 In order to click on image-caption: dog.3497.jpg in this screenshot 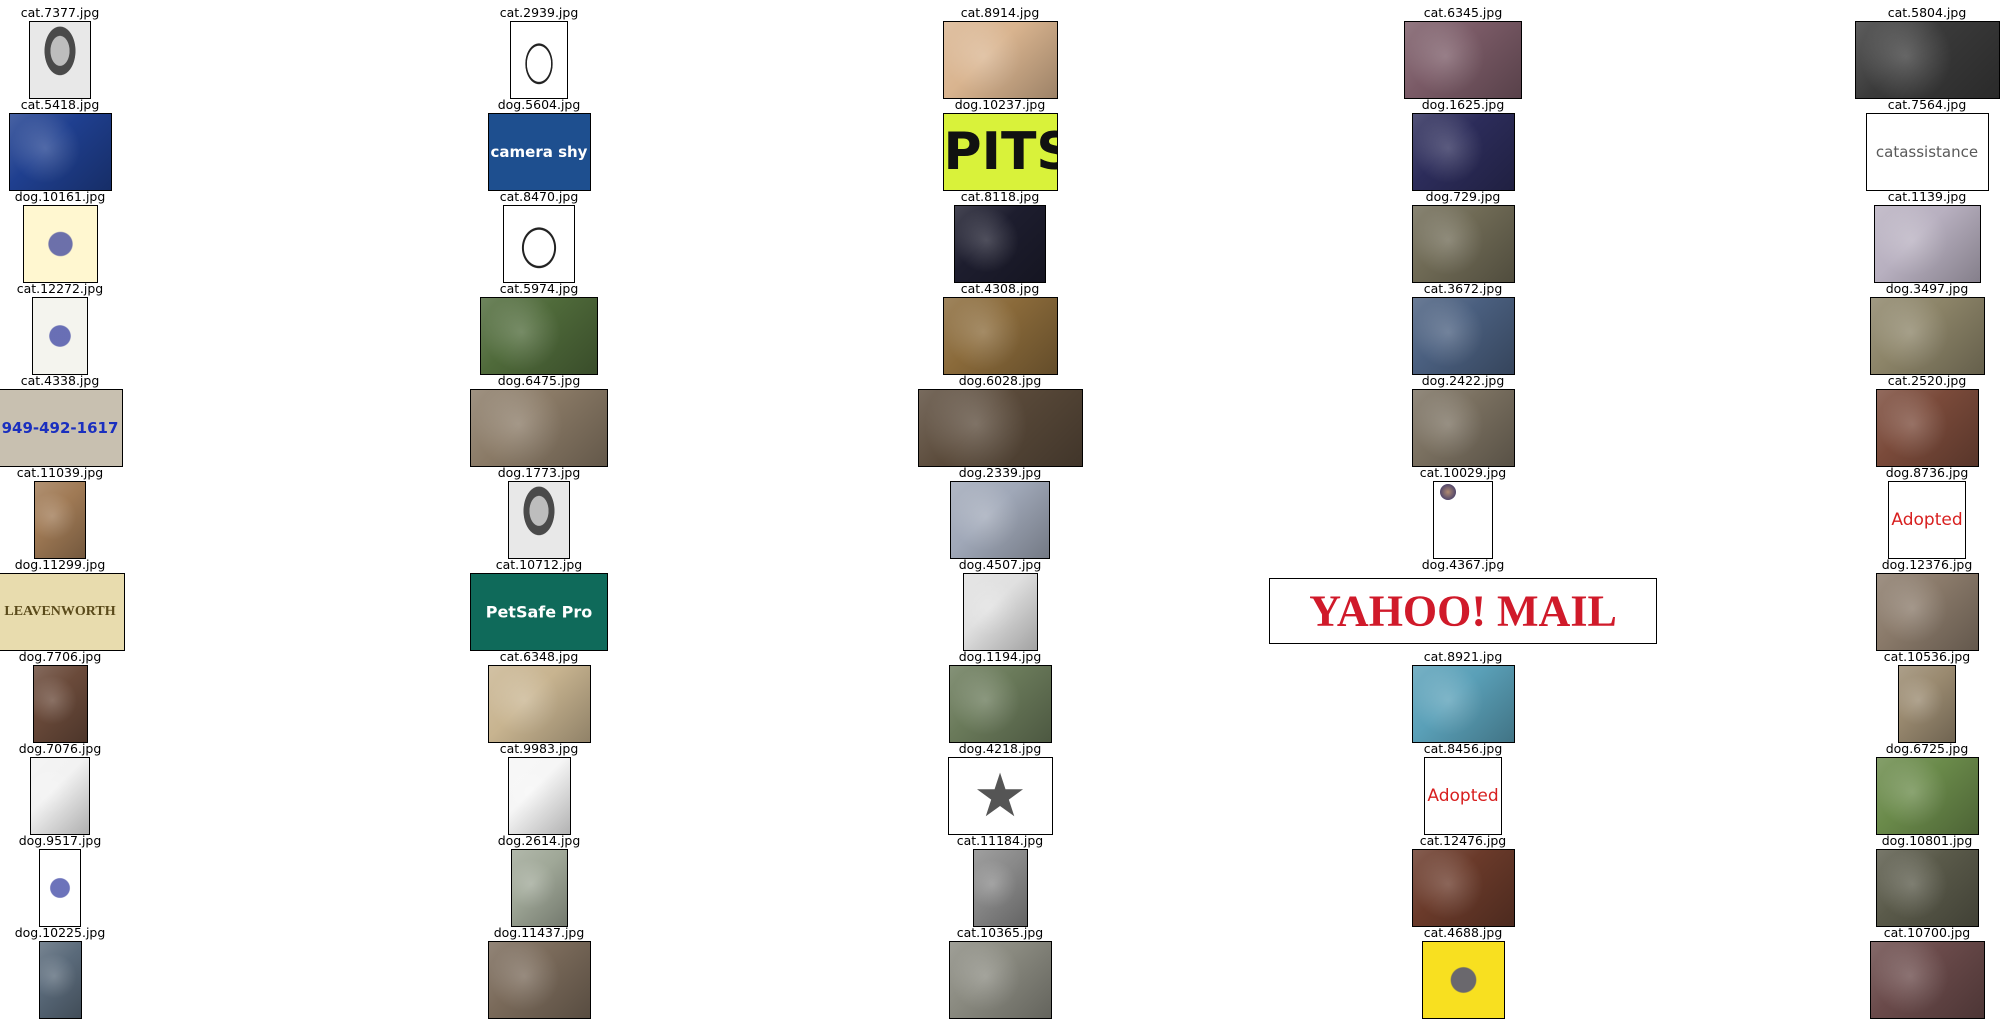, I will do `click(1927, 288)`.